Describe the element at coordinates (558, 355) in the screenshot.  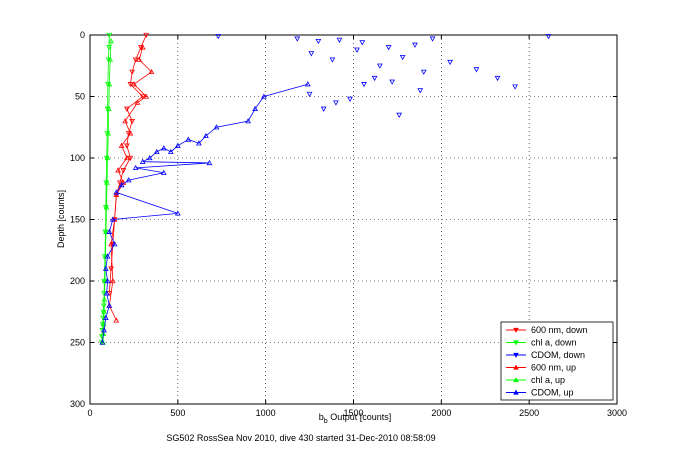
I see `legend-entry: CDOM, down` at that location.